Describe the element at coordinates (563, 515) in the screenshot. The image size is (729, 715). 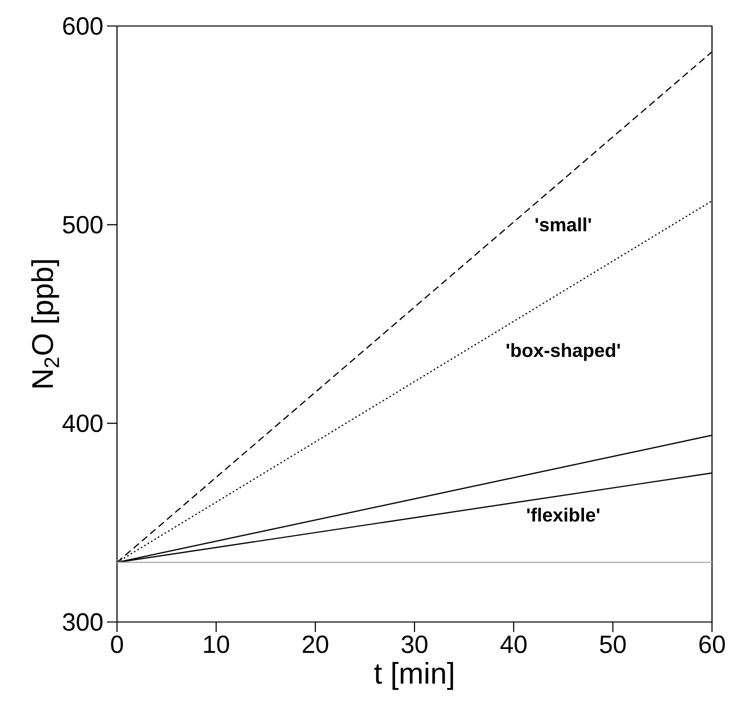
I see `annotation: 'flexible'` at that location.